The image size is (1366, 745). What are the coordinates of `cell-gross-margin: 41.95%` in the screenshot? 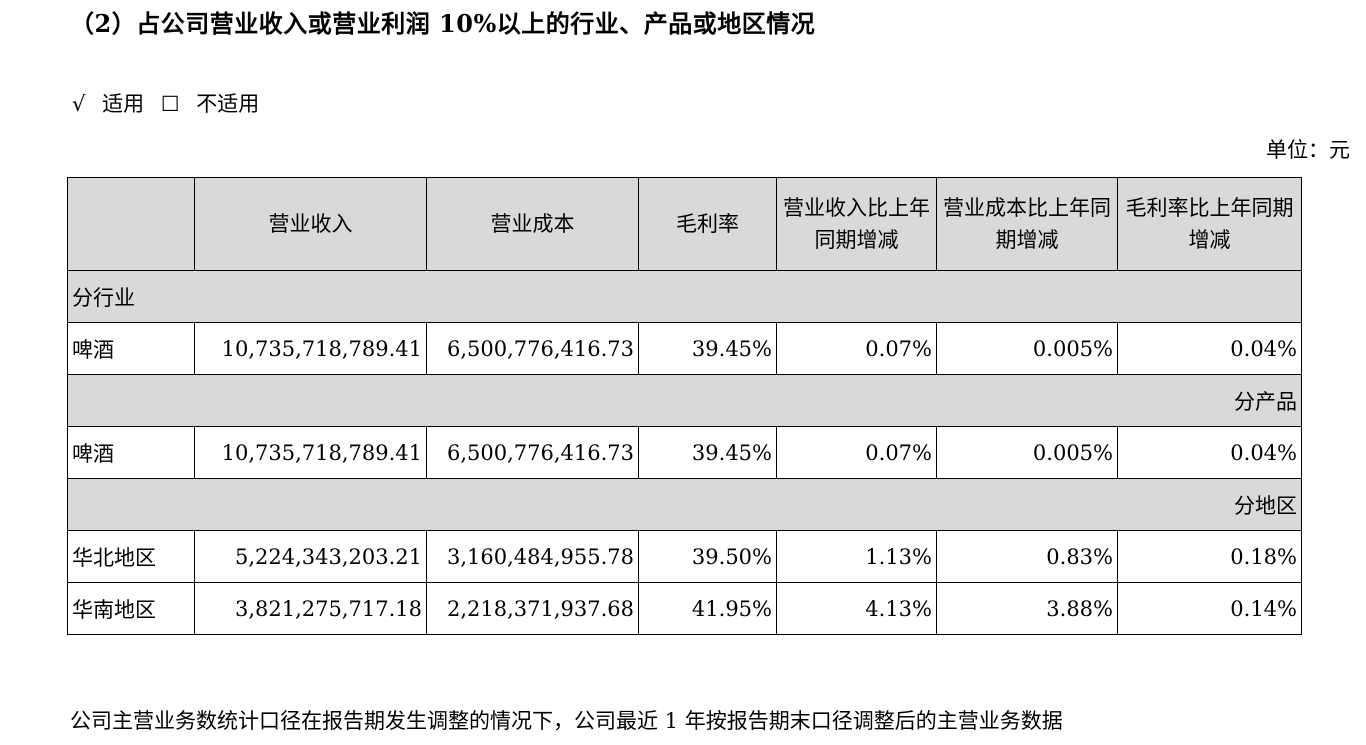 It's located at (707, 608).